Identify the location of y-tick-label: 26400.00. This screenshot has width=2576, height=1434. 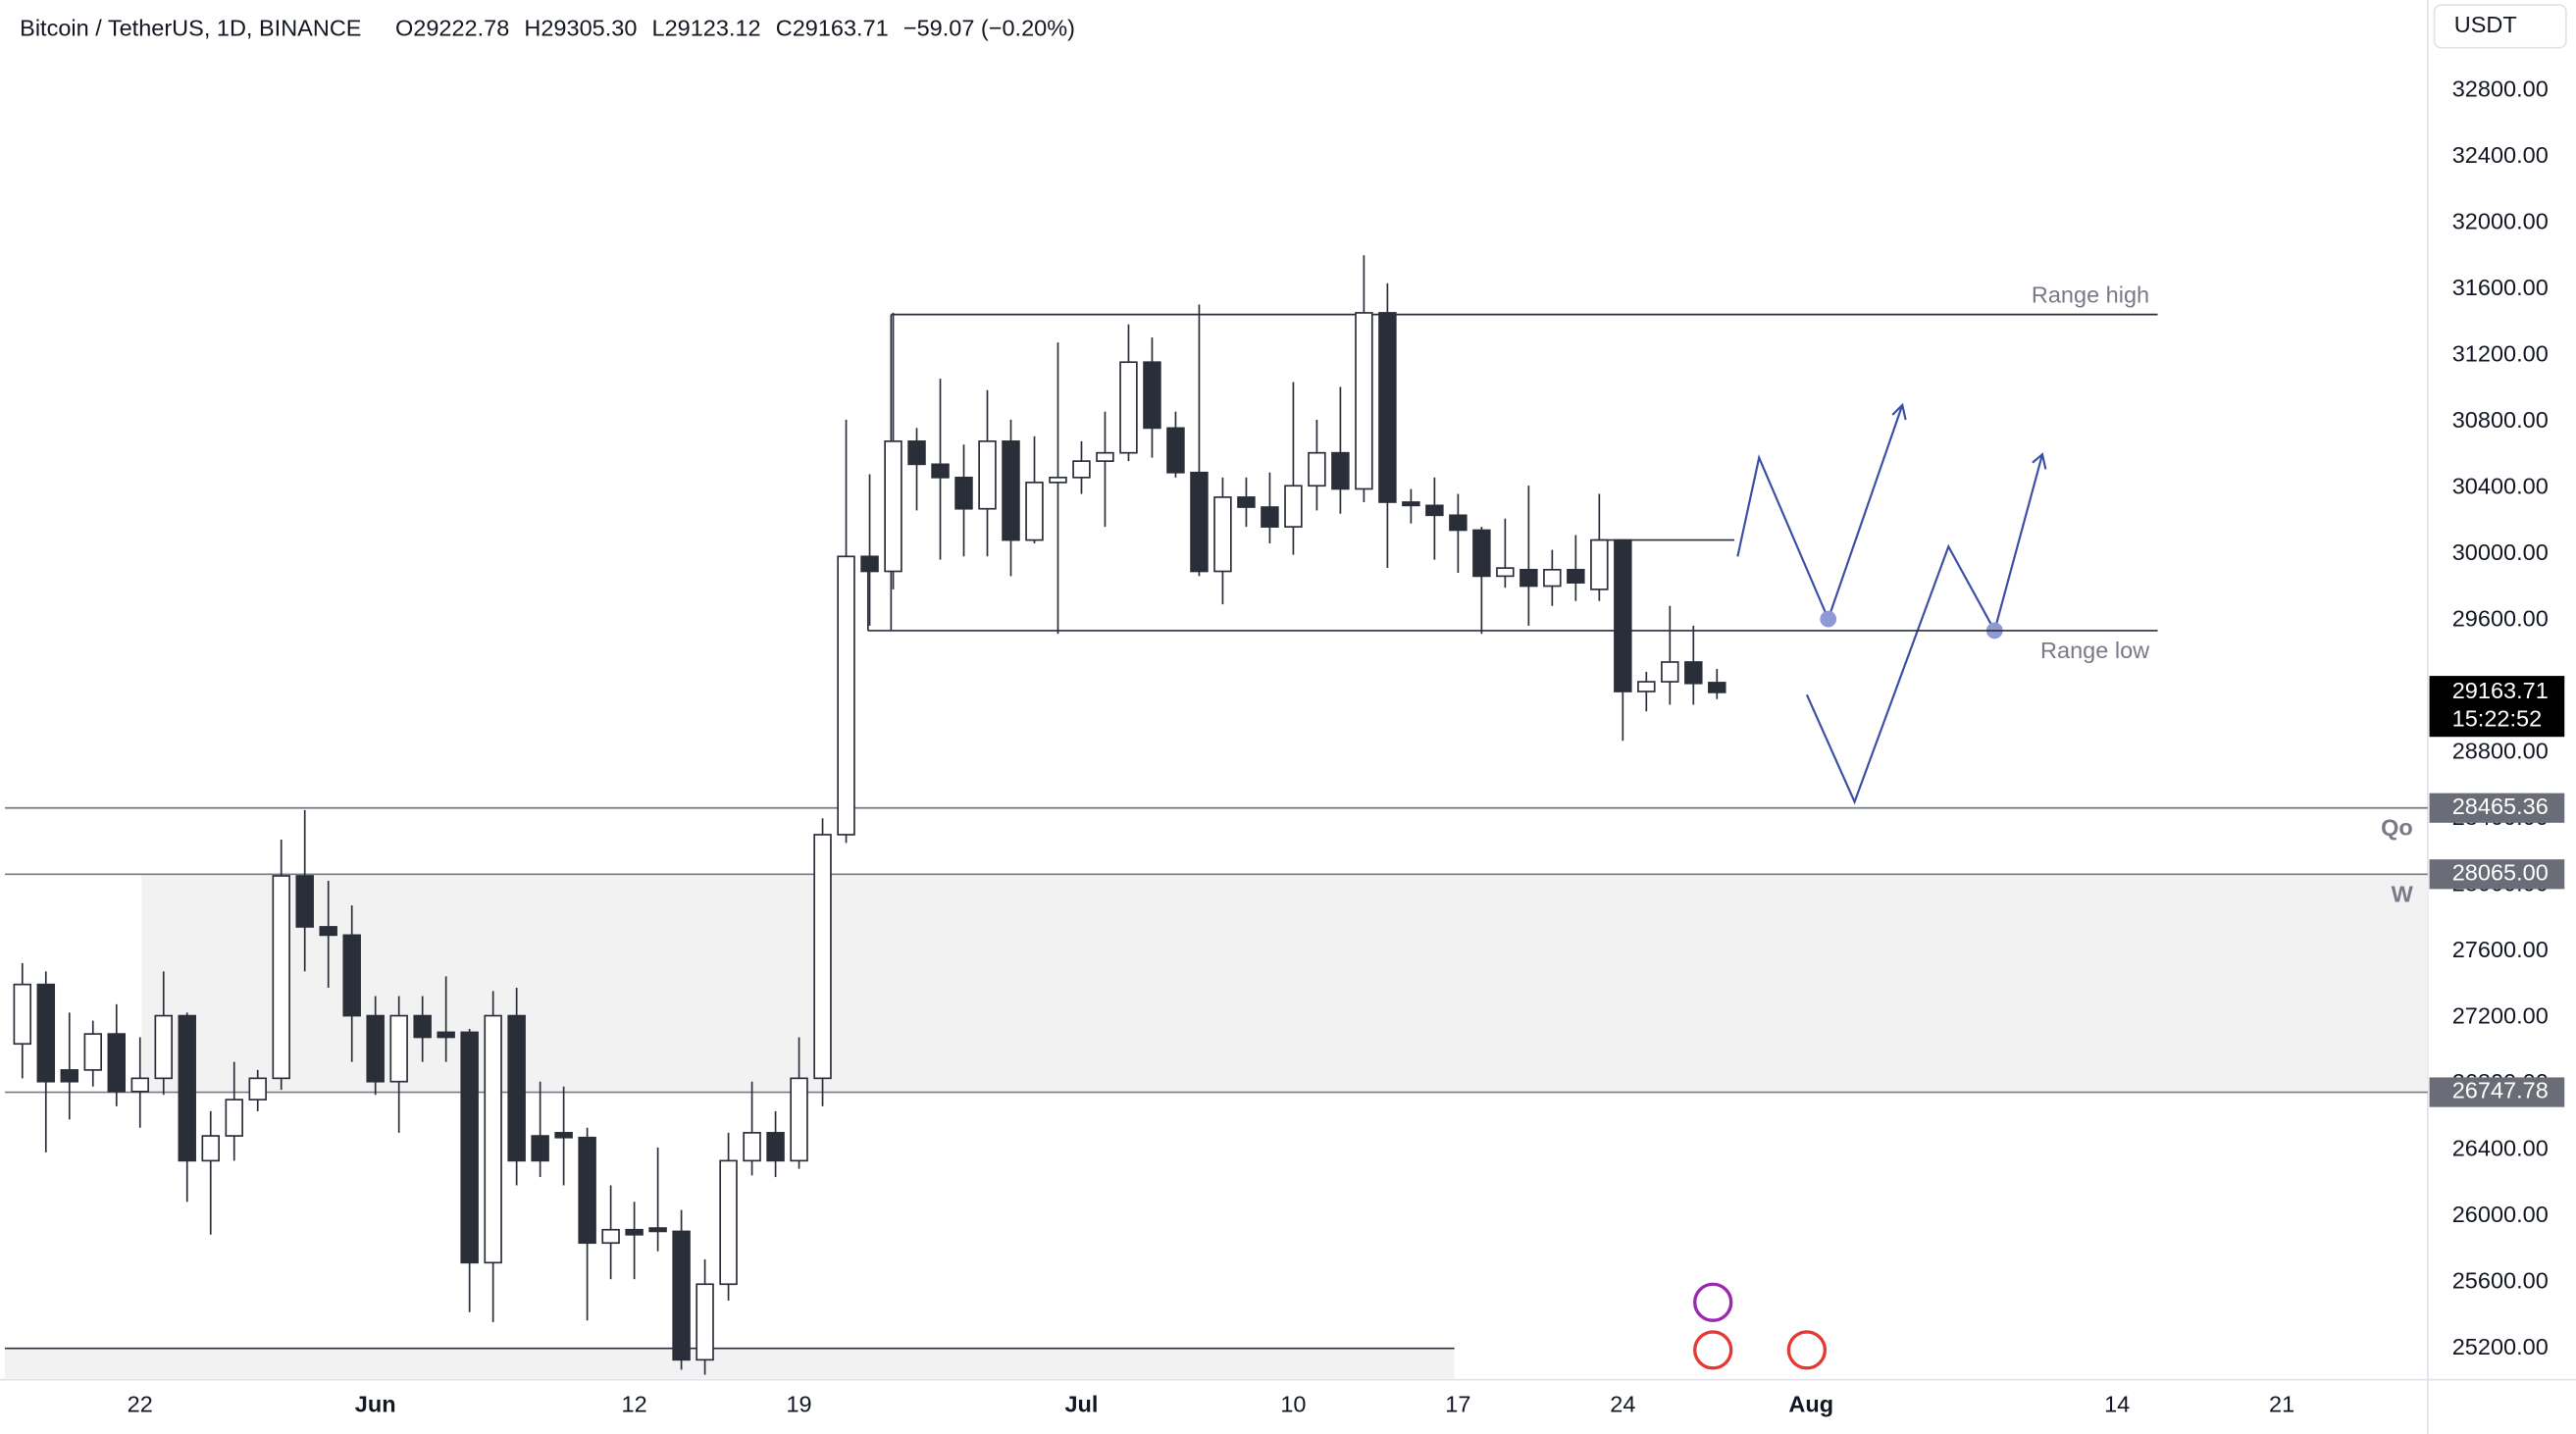
(2500, 1147).